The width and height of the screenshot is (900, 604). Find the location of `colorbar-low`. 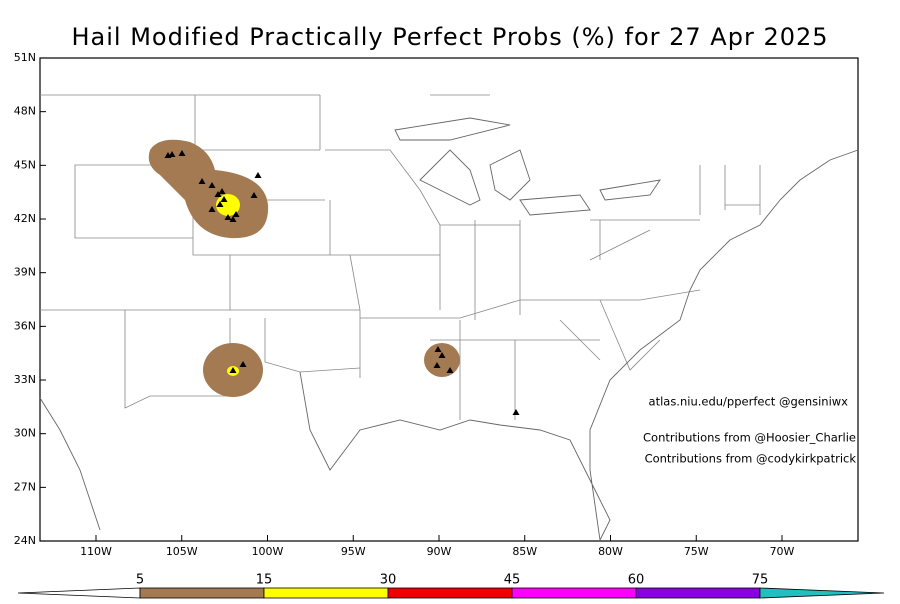

colorbar-low is located at coordinates (79, 593).